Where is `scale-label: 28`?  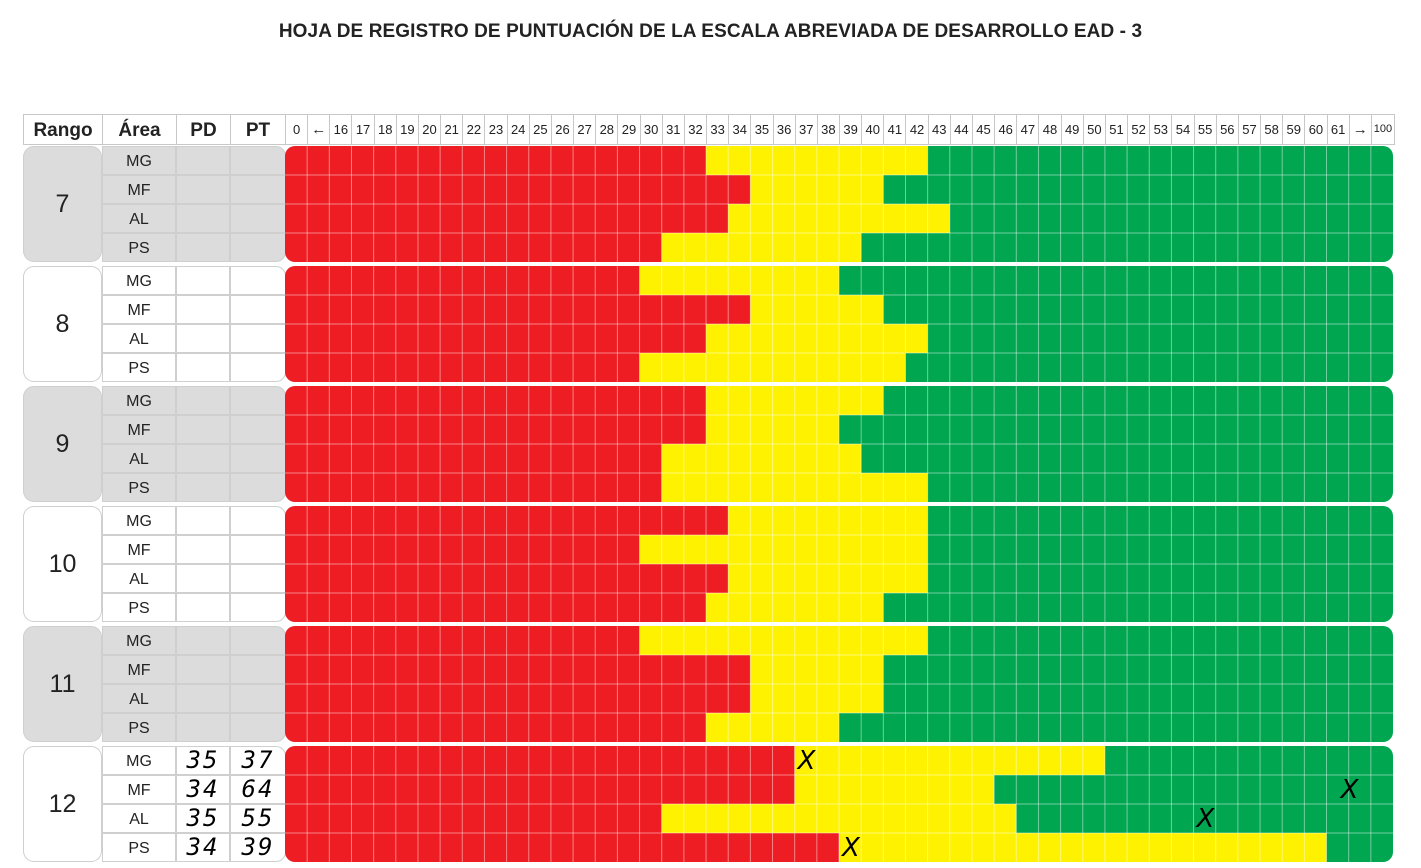
scale-label: 28 is located at coordinates (607, 129).